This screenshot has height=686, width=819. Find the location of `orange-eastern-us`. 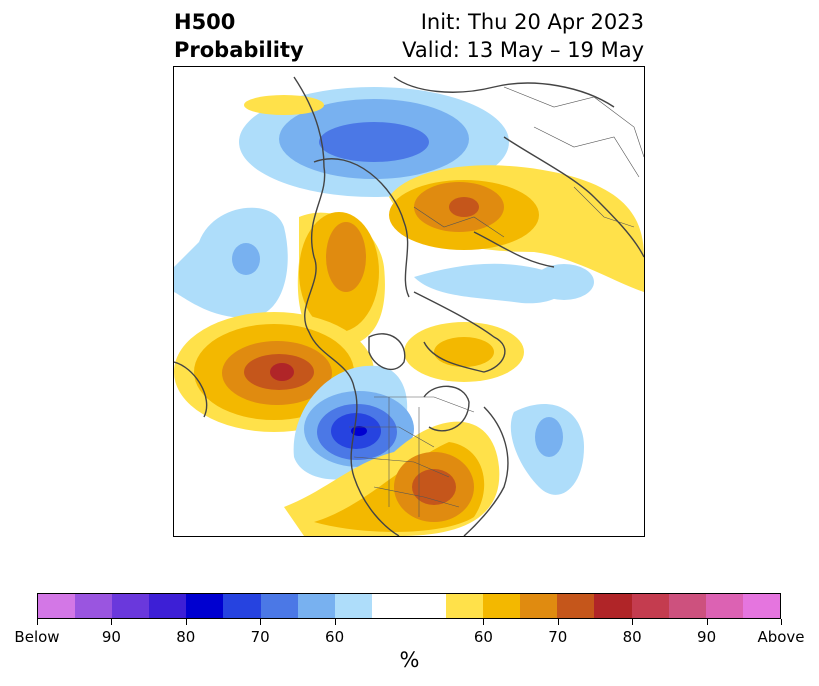

orange-eastern-us is located at coordinates (392, 478).